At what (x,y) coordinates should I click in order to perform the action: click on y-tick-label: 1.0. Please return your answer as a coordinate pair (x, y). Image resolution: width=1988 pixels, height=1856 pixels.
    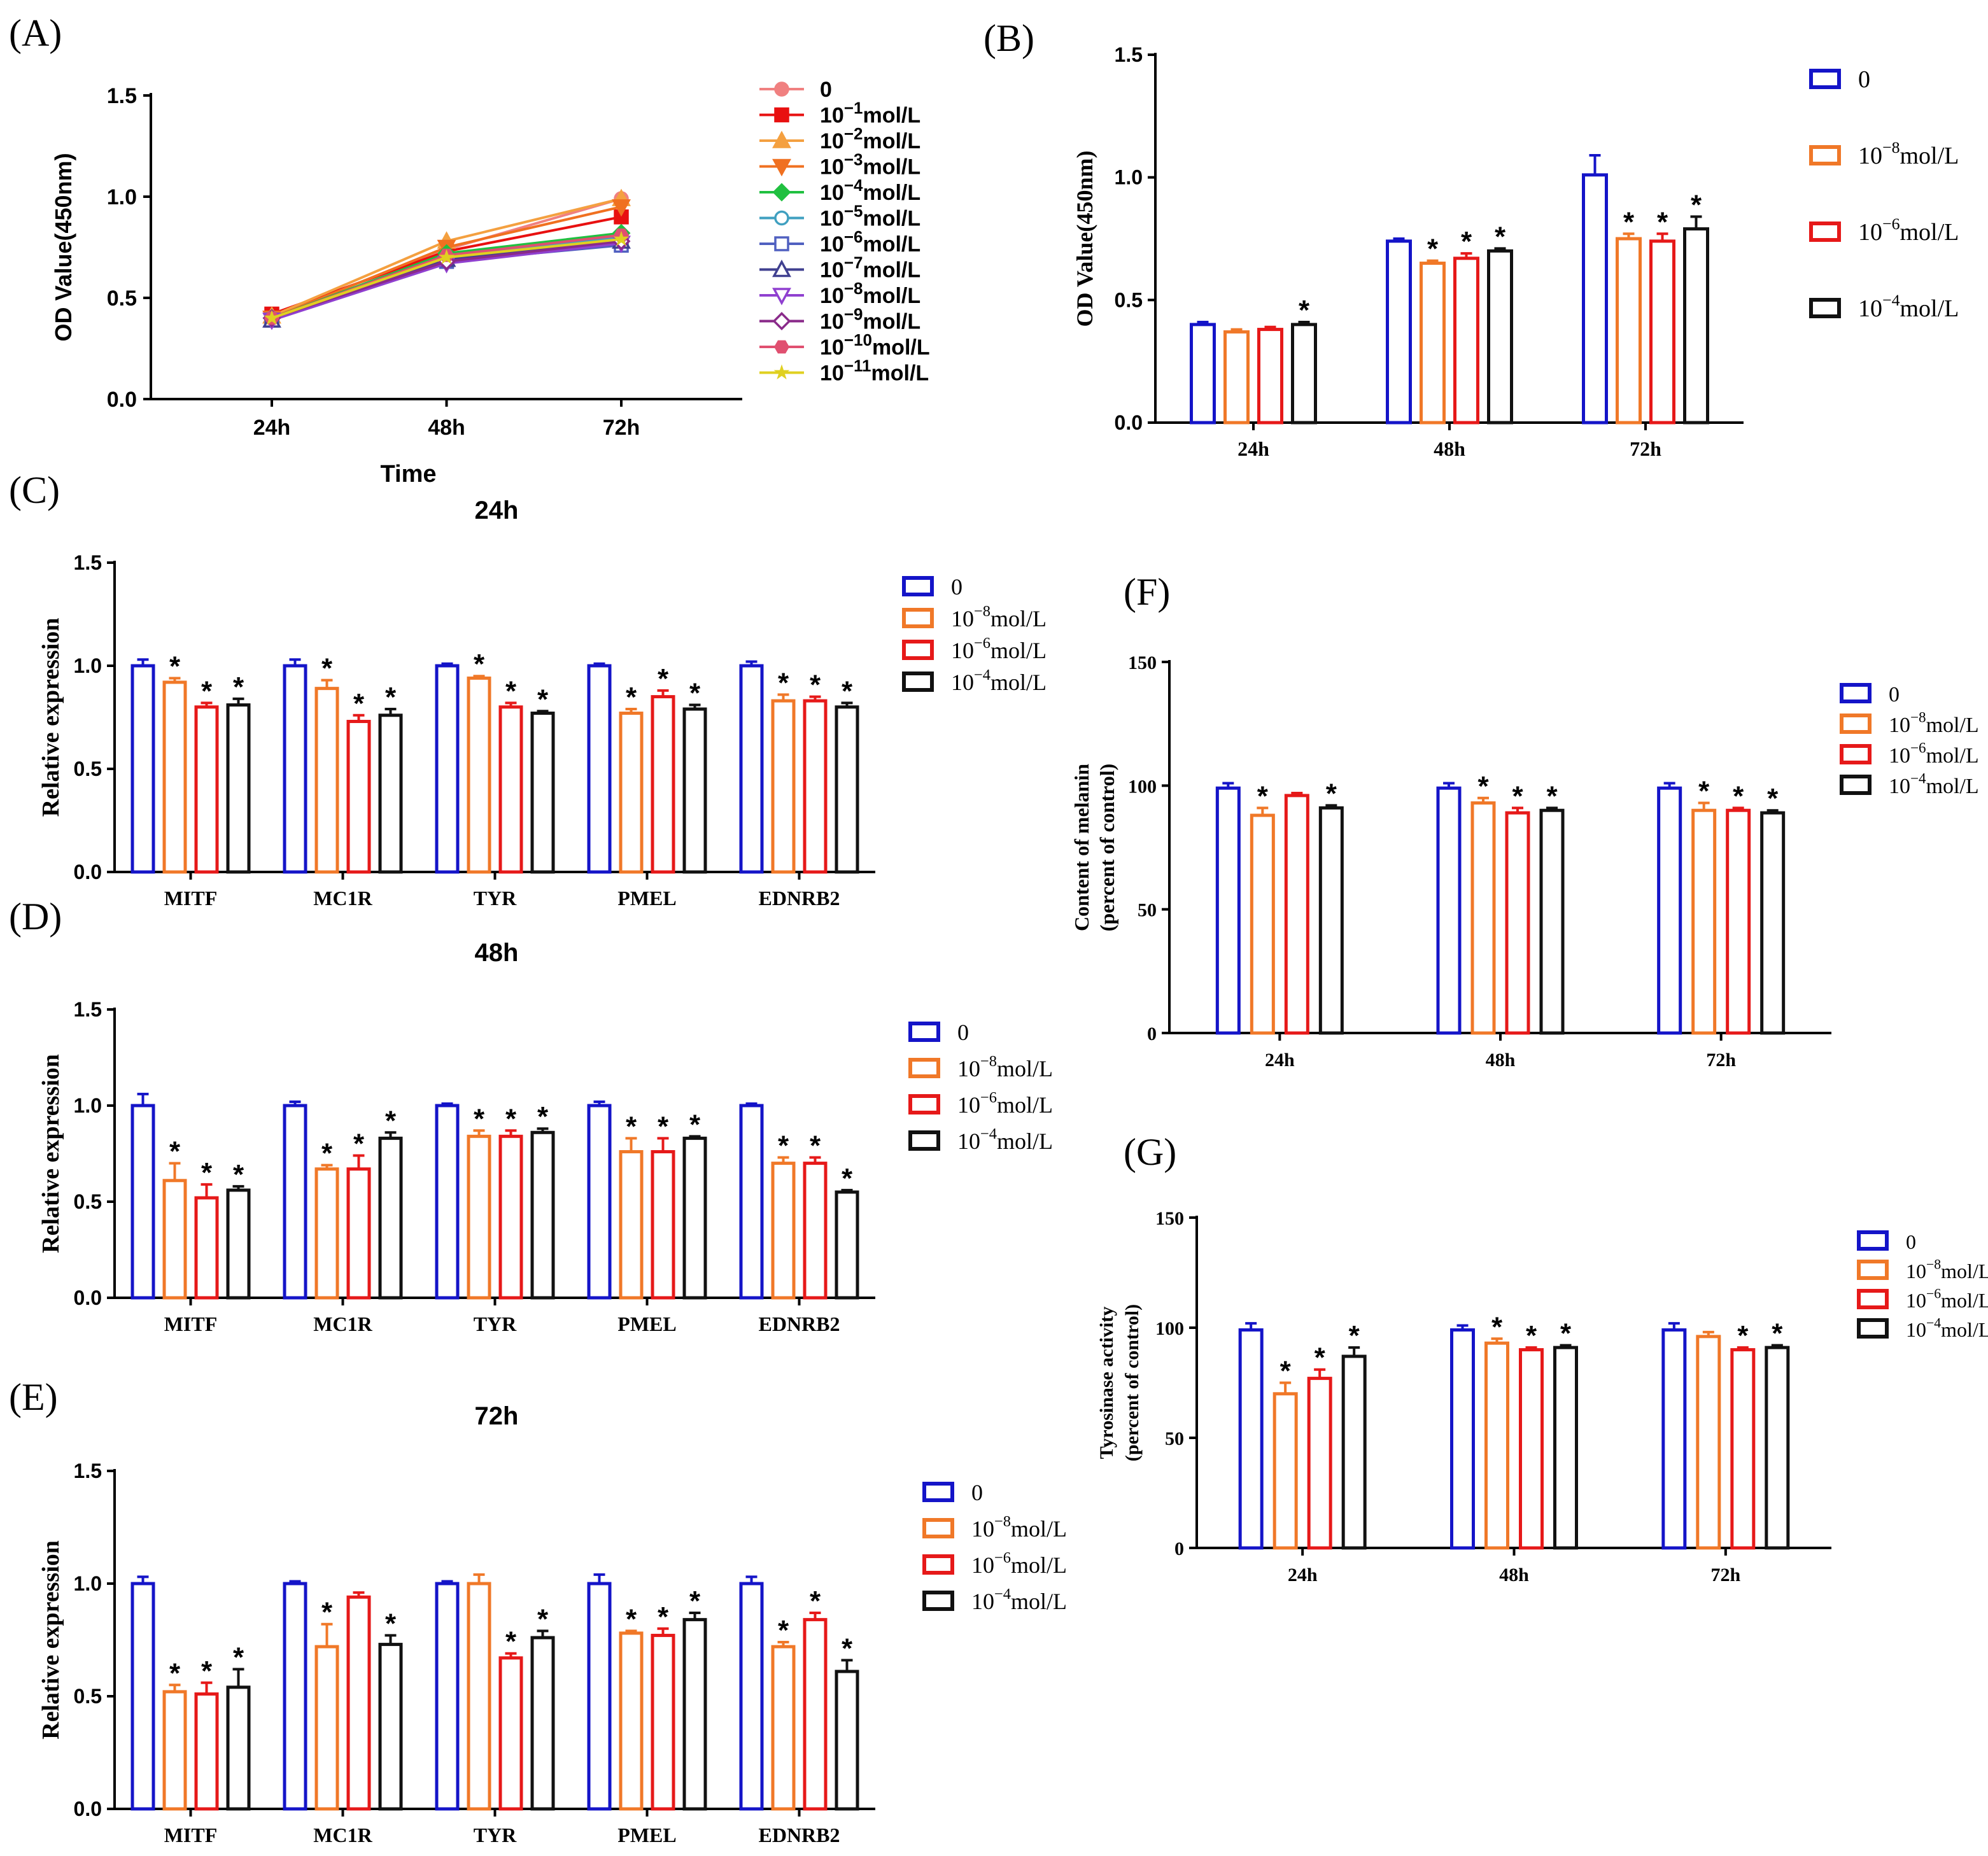
    Looking at the image, I should click on (88, 1583).